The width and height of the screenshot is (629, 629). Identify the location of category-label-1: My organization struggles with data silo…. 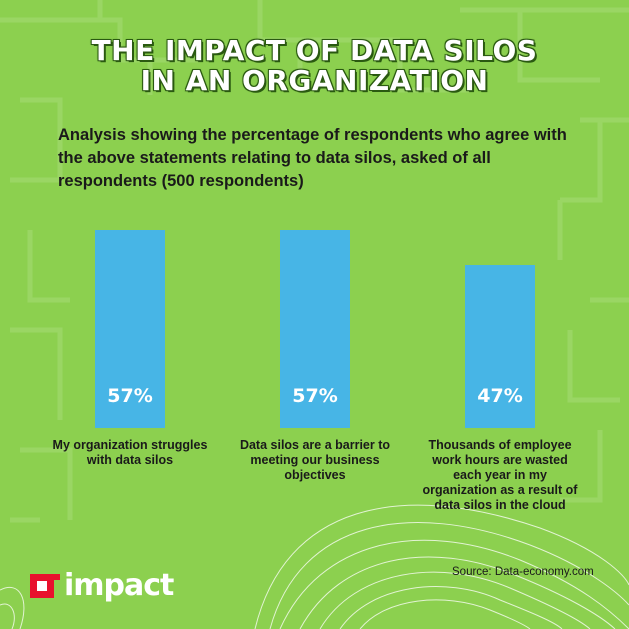
(130, 452).